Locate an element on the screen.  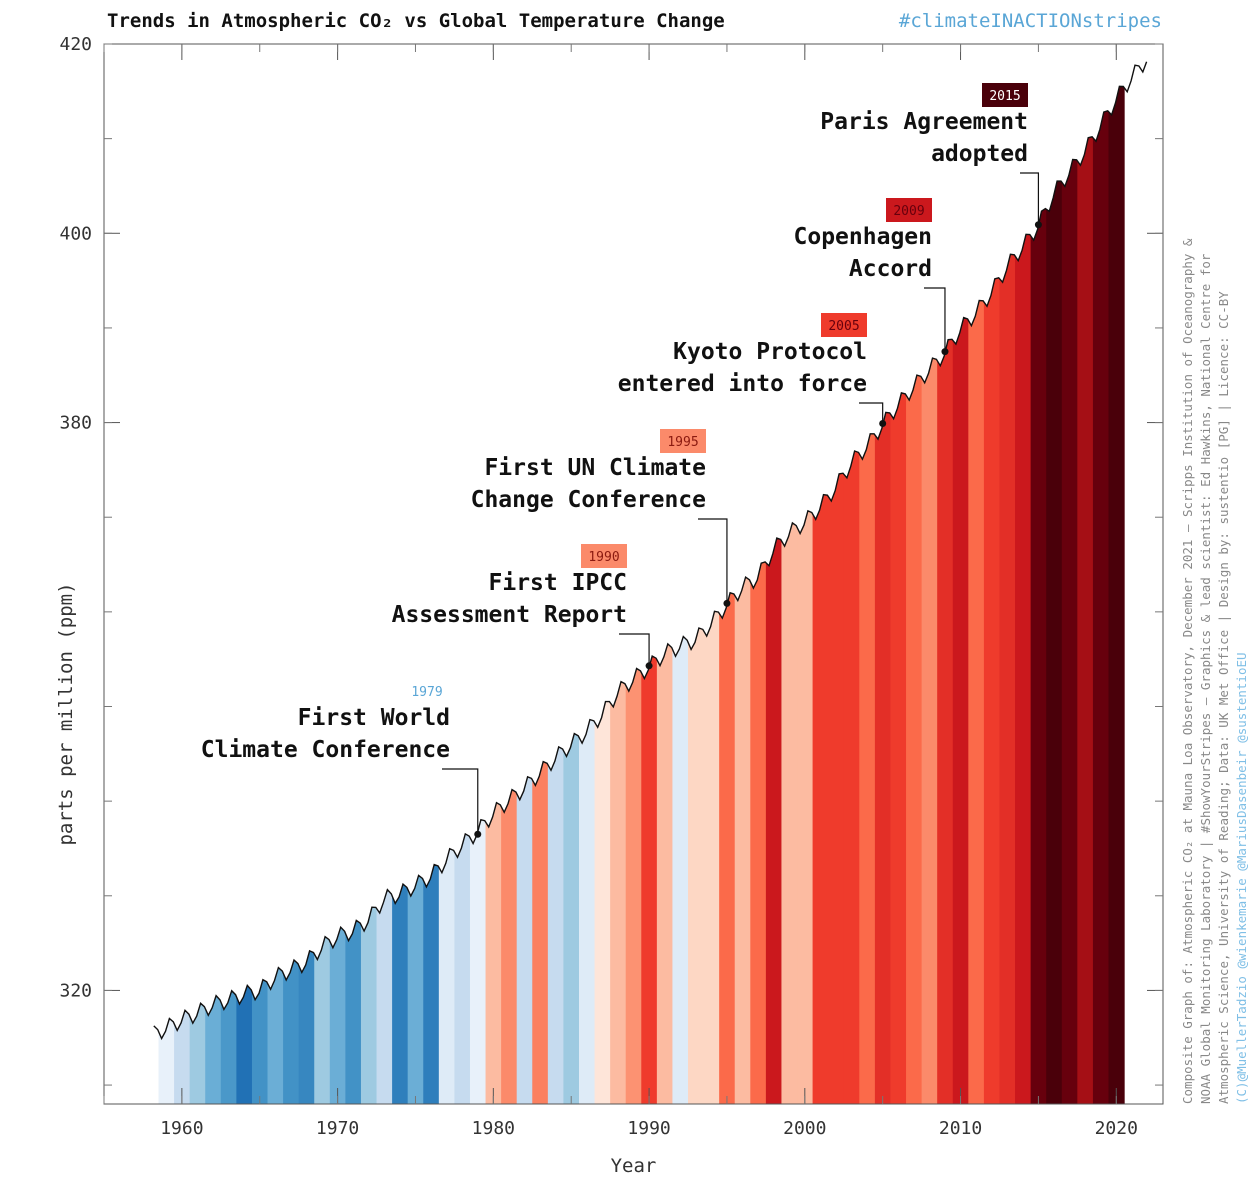
annotation-1995: 1995 First UN Climate Change Conference is located at coordinates (601, 518).